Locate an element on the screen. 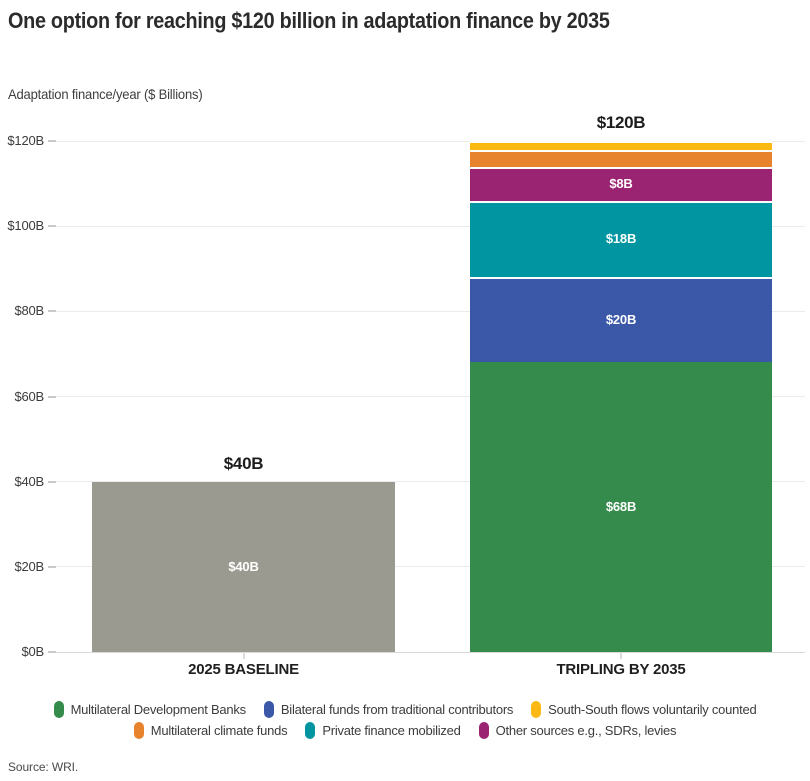 The width and height of the screenshot is (810, 781). category-label: TRIPLING BY 2035 is located at coordinates (621, 669).